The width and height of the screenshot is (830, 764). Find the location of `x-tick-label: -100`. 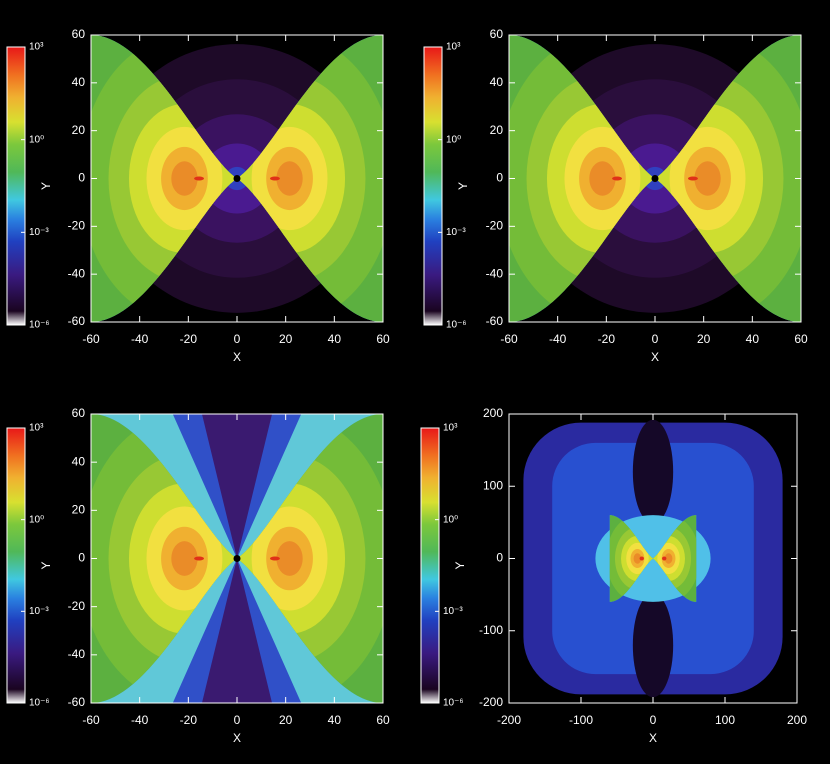

x-tick-label: -100 is located at coordinates (581, 720).